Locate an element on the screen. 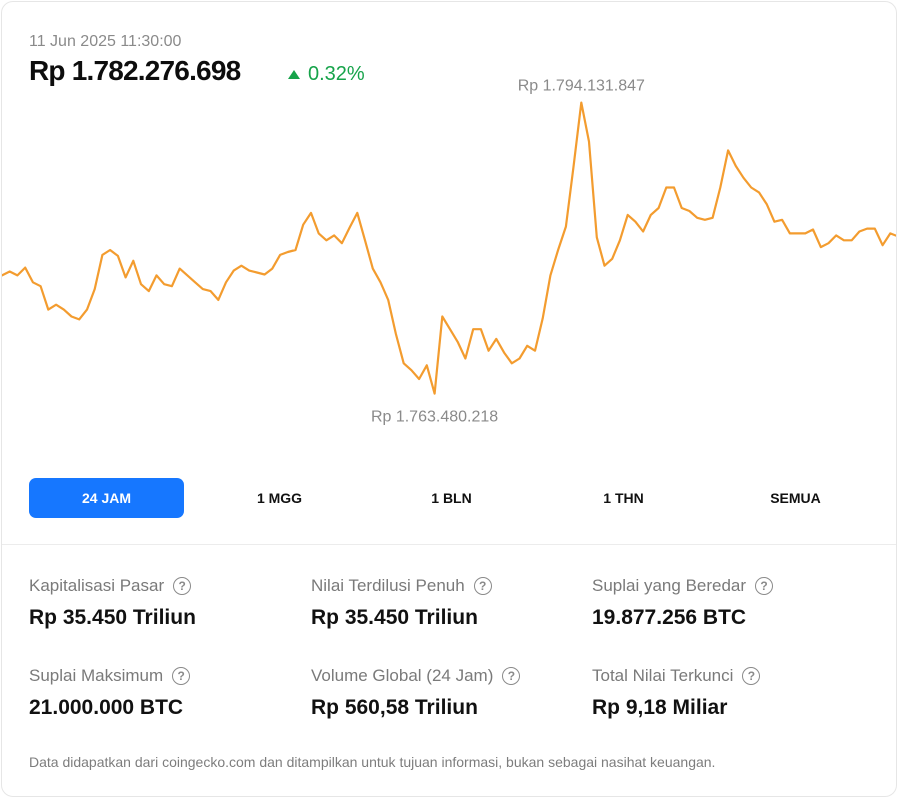  stat-tvl: Total Nilai Terkunci? Rp 9,18 Miliar is located at coordinates (676, 693).